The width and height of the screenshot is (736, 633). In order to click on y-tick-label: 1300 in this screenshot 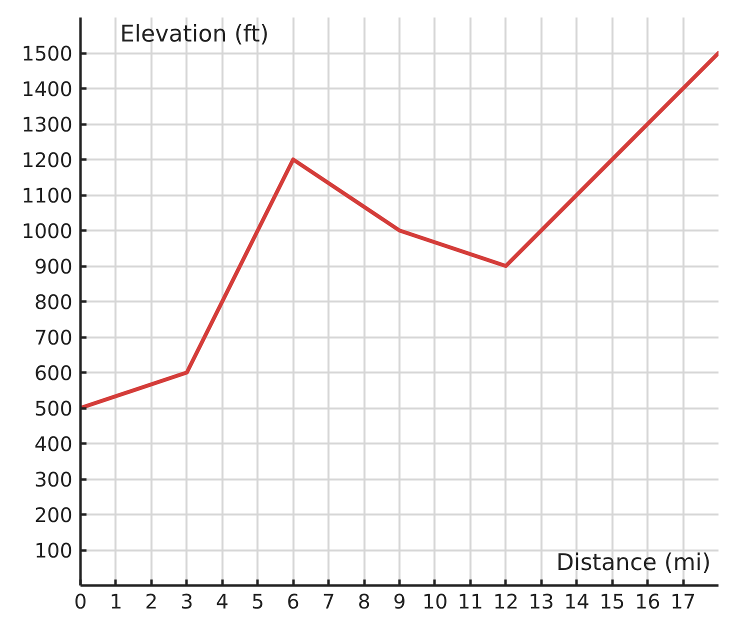, I will do `click(47, 124)`.